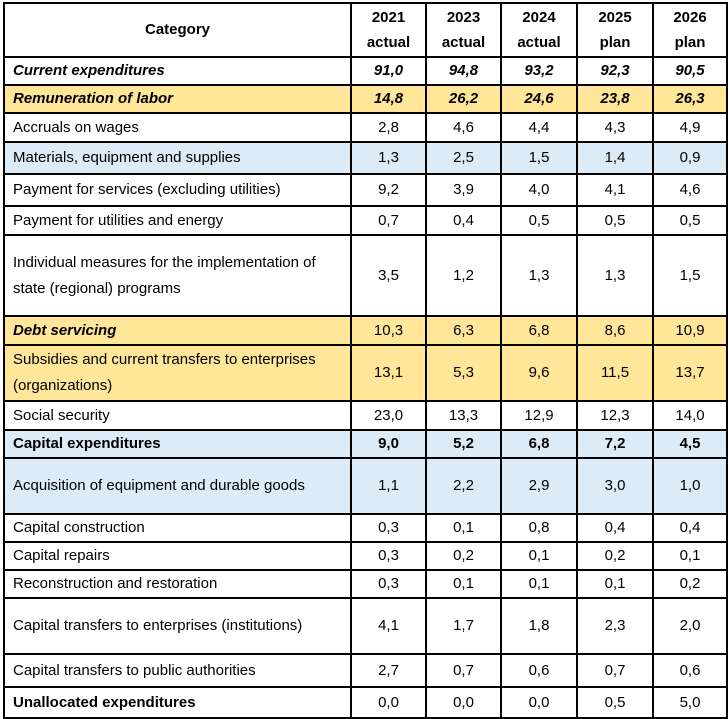  What do you see at coordinates (365, 702) in the screenshot?
I see `table-row: Unallocated expenditures 0,0 0,0 0,0 0,5 5,0` at bounding box center [365, 702].